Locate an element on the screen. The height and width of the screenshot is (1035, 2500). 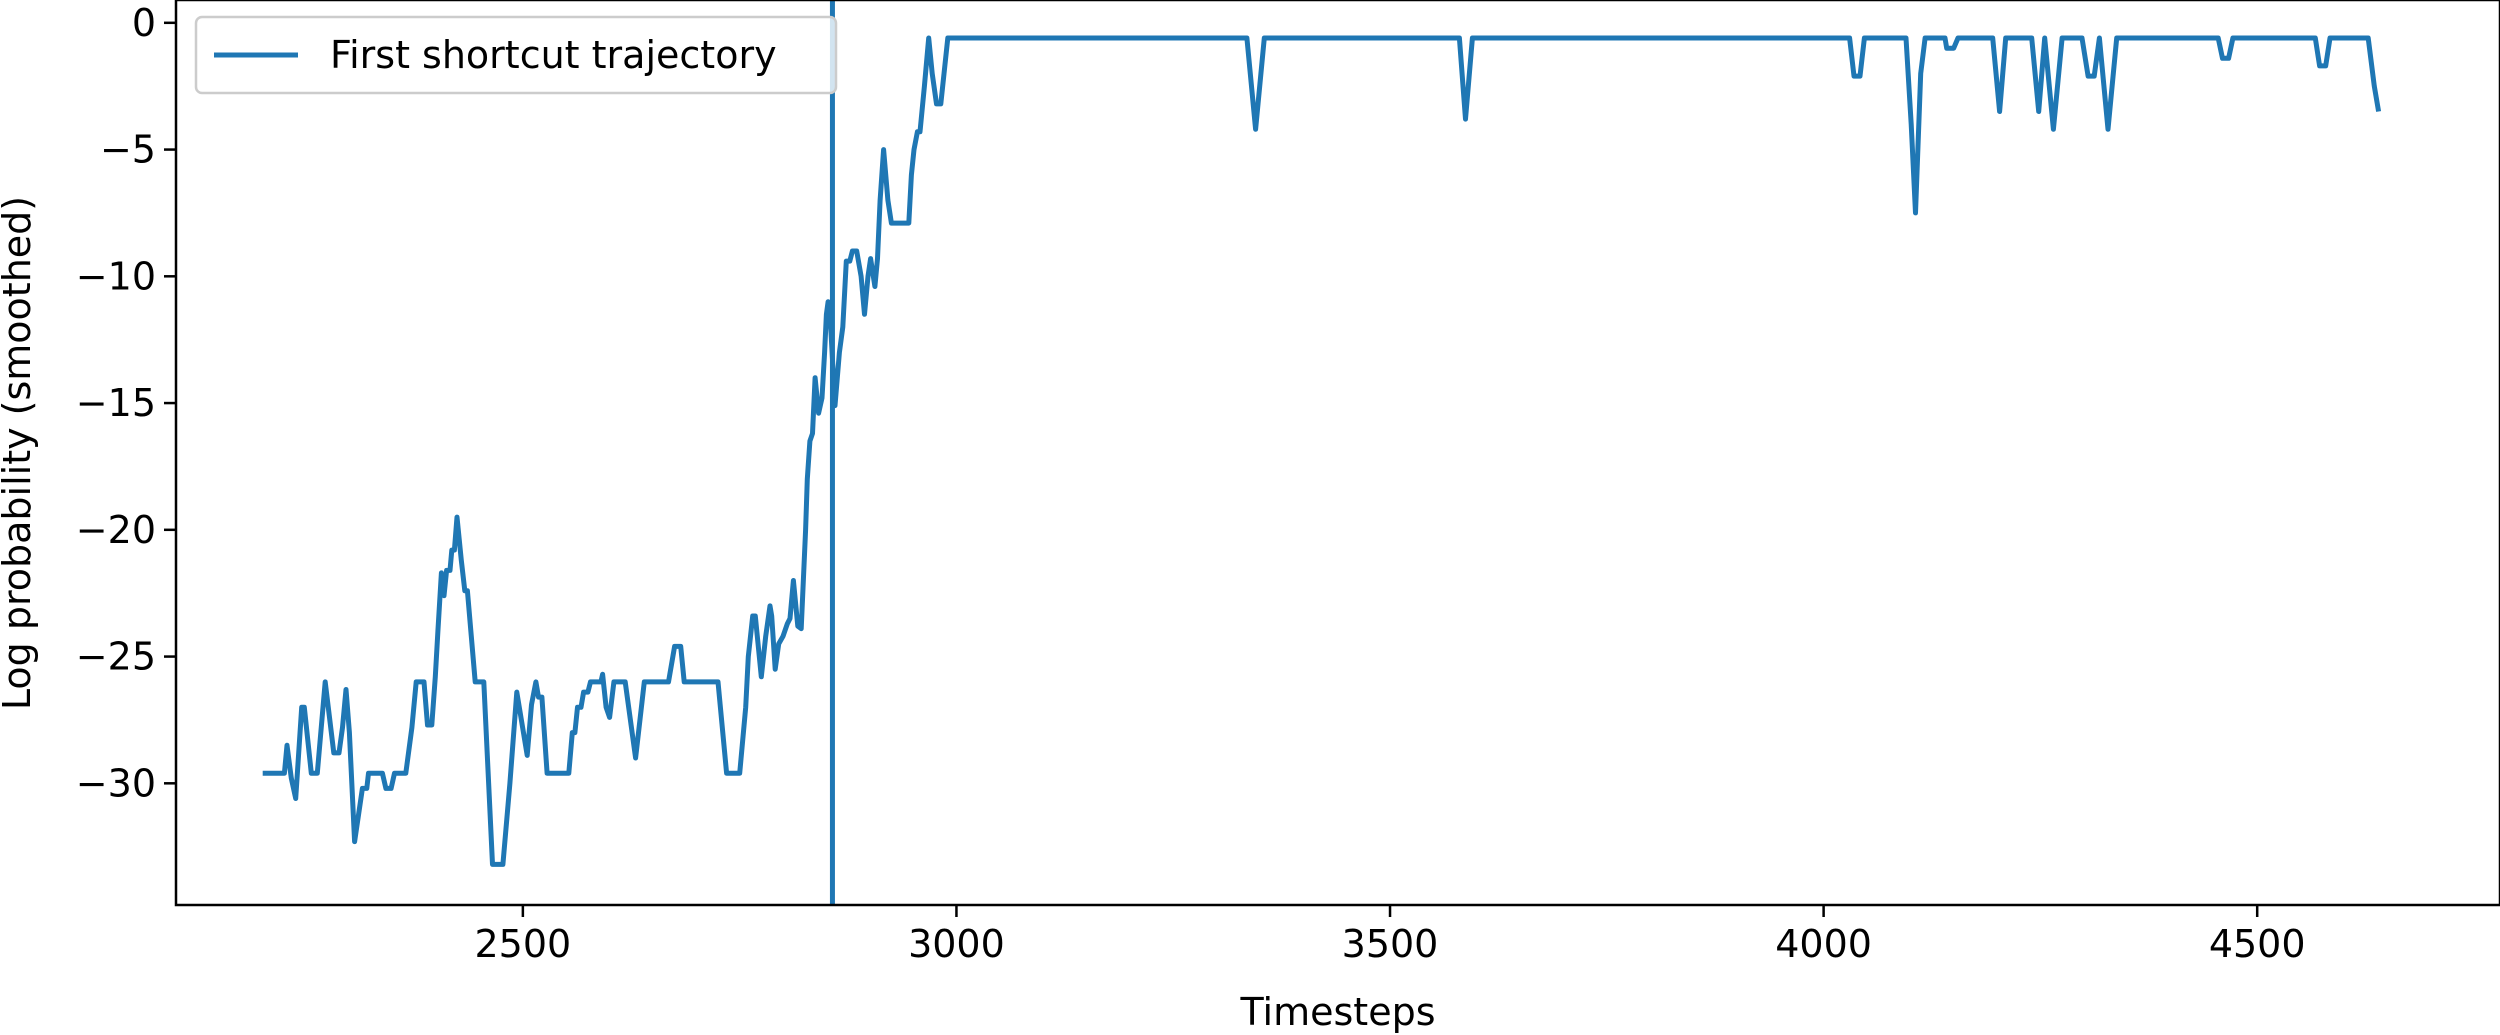
legend: First shortcut trajectory is located at coordinates (516, 55).